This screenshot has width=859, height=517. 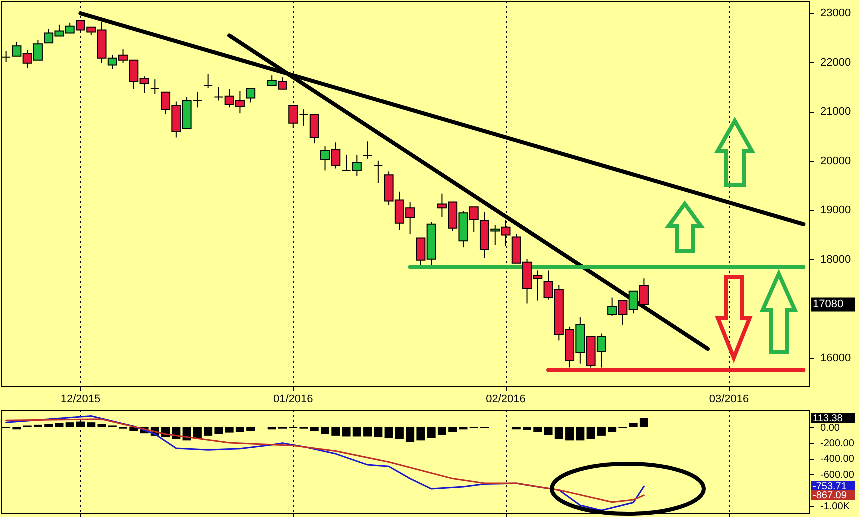 I want to click on text: -753.71, so click(x=830, y=487).